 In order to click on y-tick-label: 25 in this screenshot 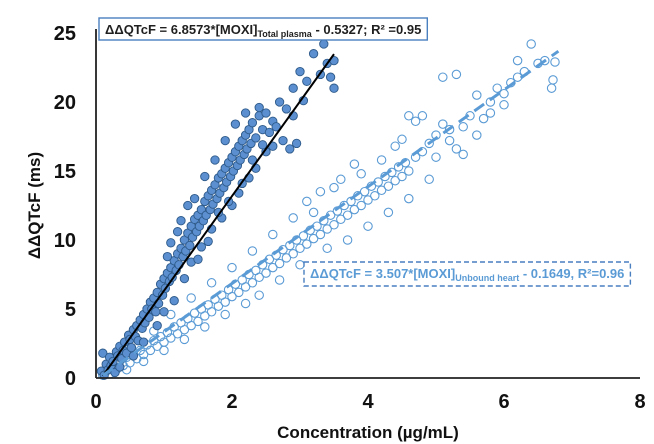, I will do `click(65, 34)`.